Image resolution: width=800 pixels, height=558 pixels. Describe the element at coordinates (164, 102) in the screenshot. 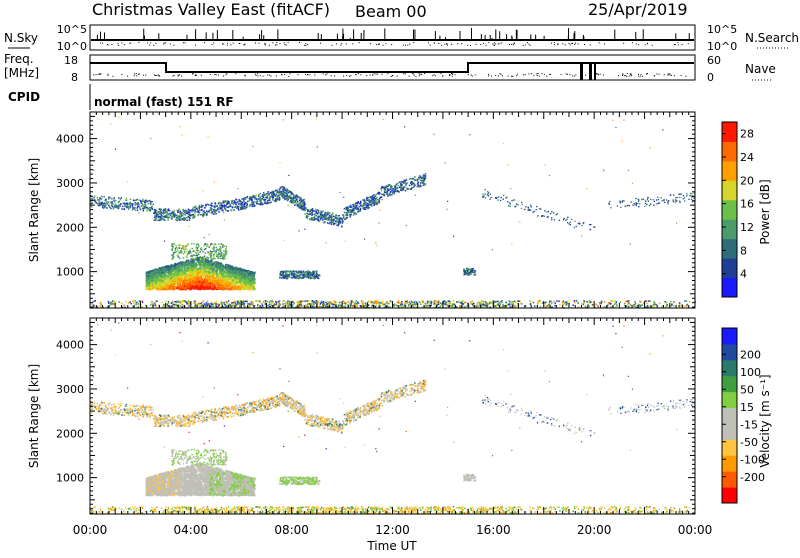

I see `cpid-mode: normal (fast) 151 RF` at that location.